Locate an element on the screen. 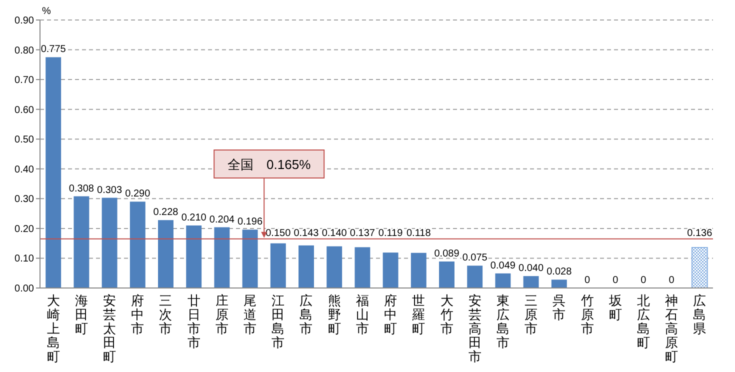 This screenshot has height=372, width=735. x-tick-label: 大崎上島町 is located at coordinates (53, 328).